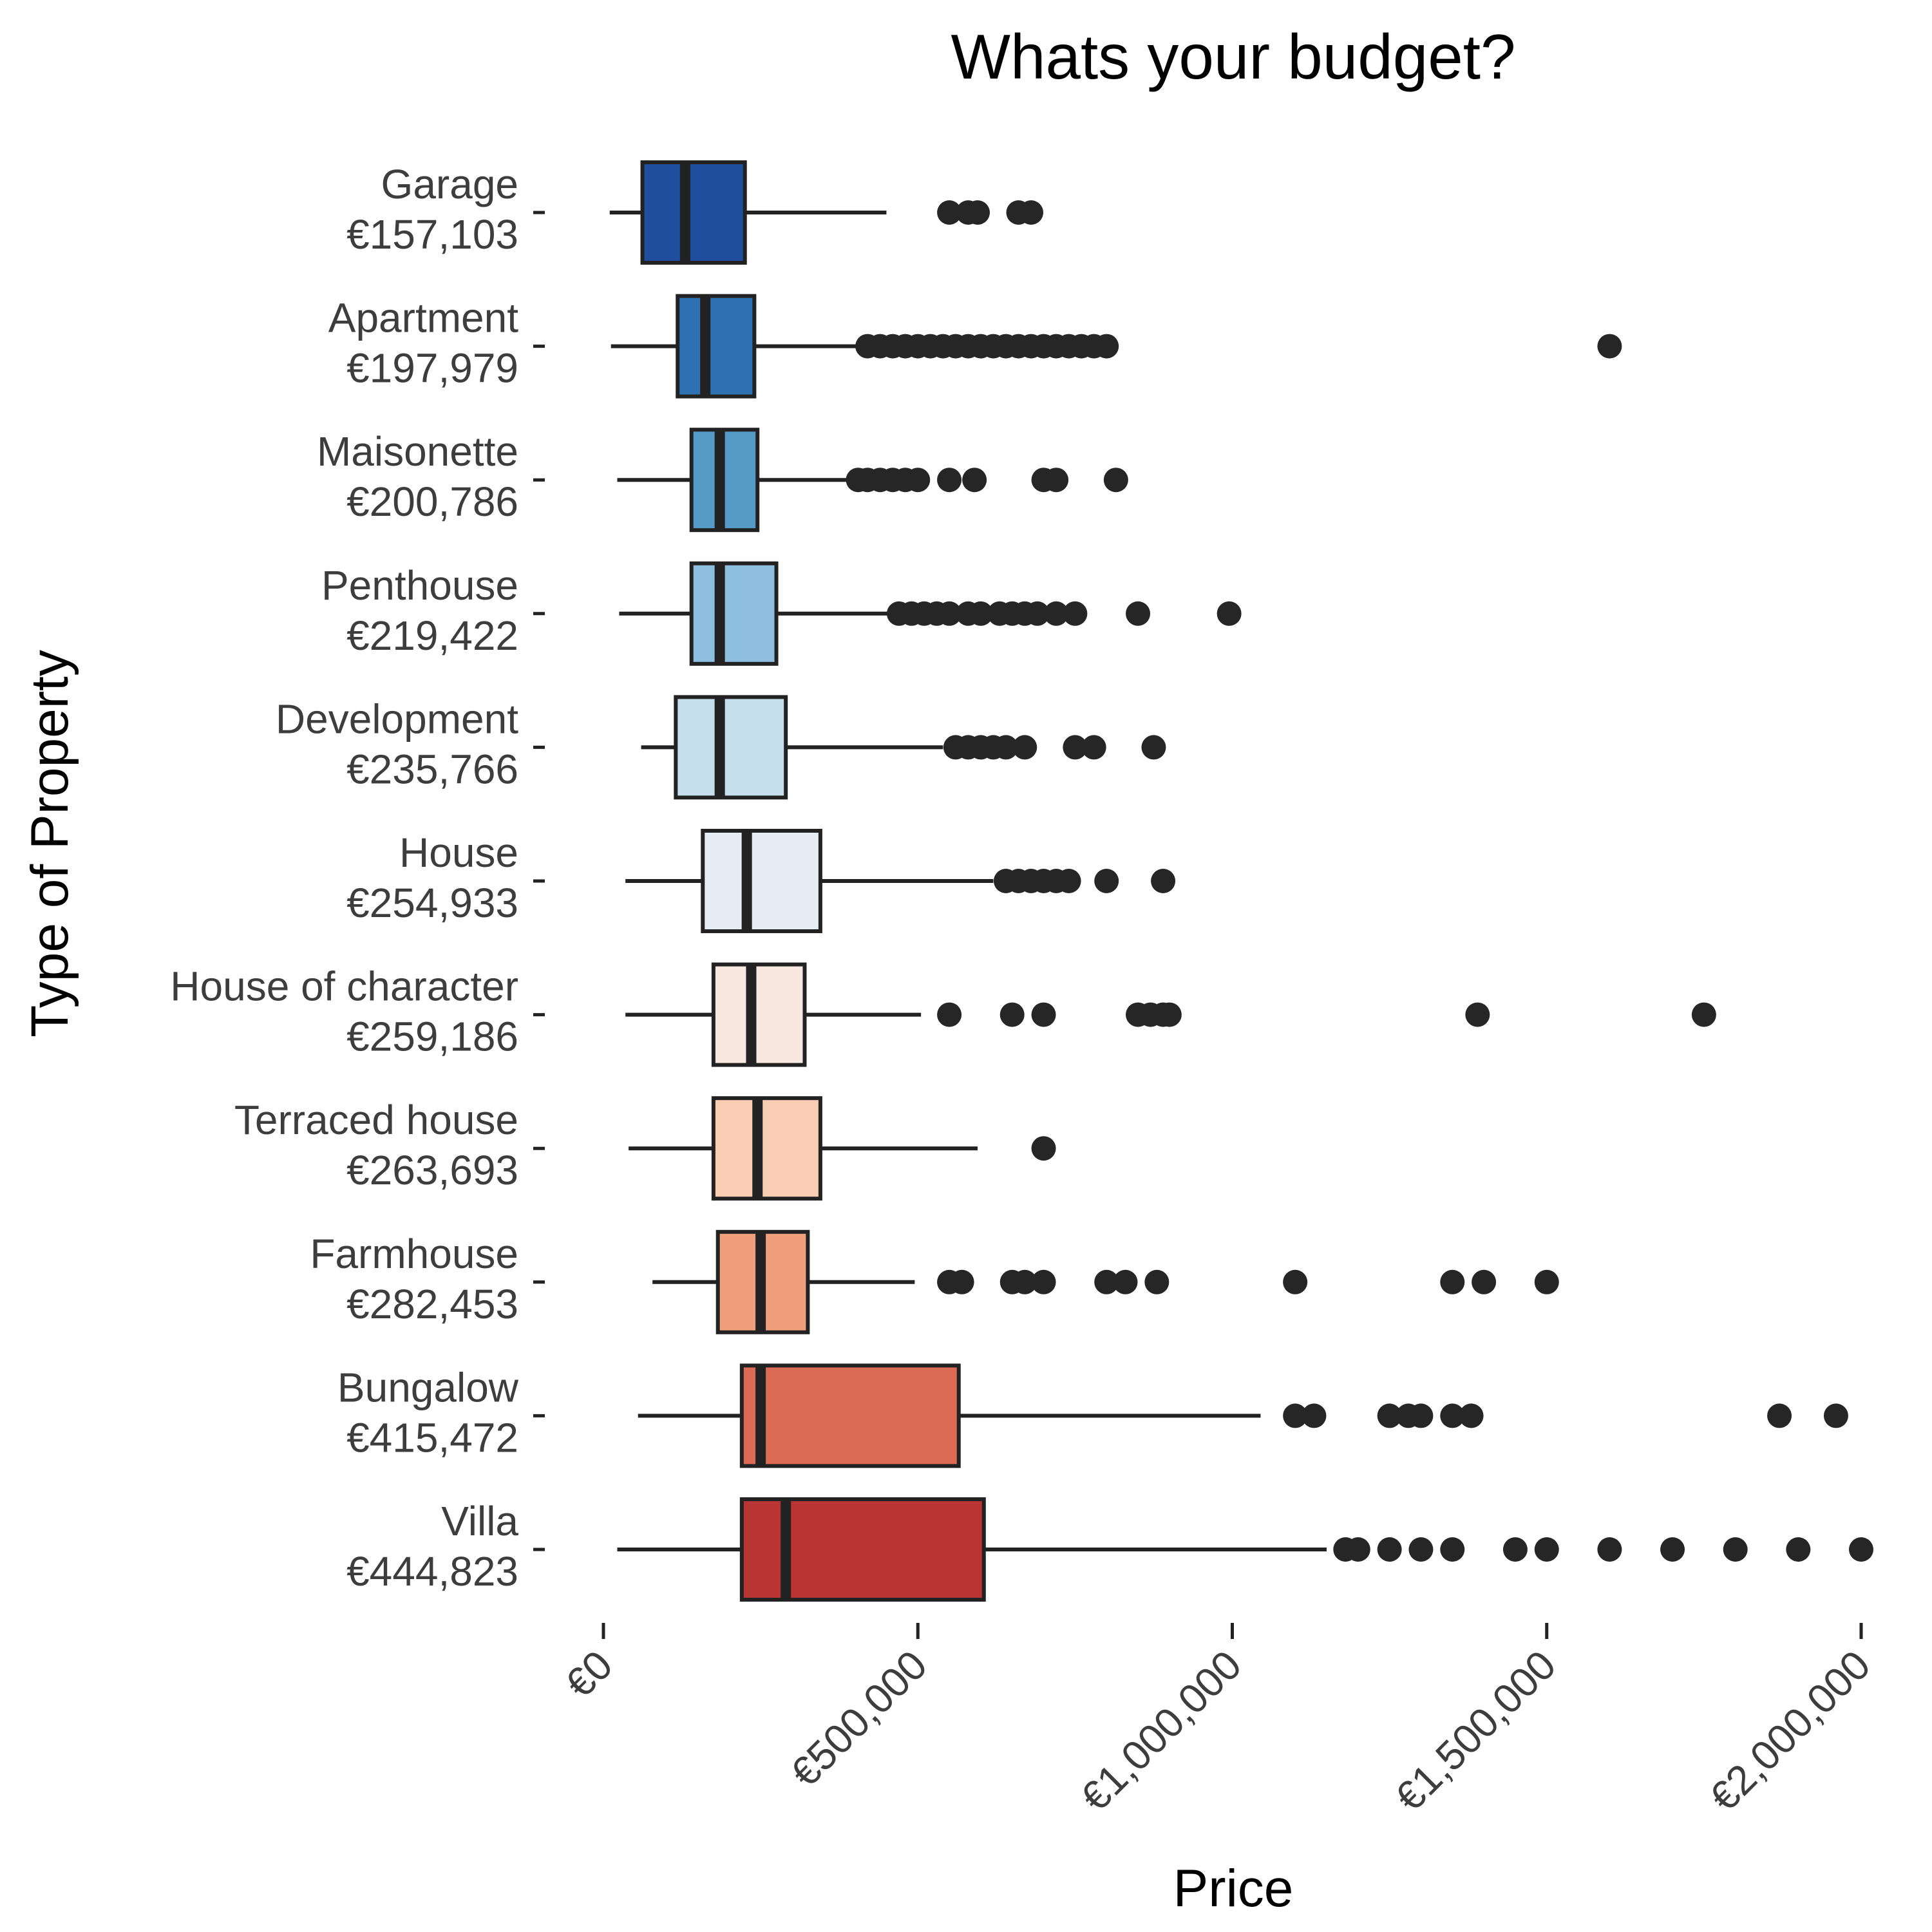 The image size is (1932, 1932). Describe the element at coordinates (459, 852) in the screenshot. I see `category-label: House` at that location.